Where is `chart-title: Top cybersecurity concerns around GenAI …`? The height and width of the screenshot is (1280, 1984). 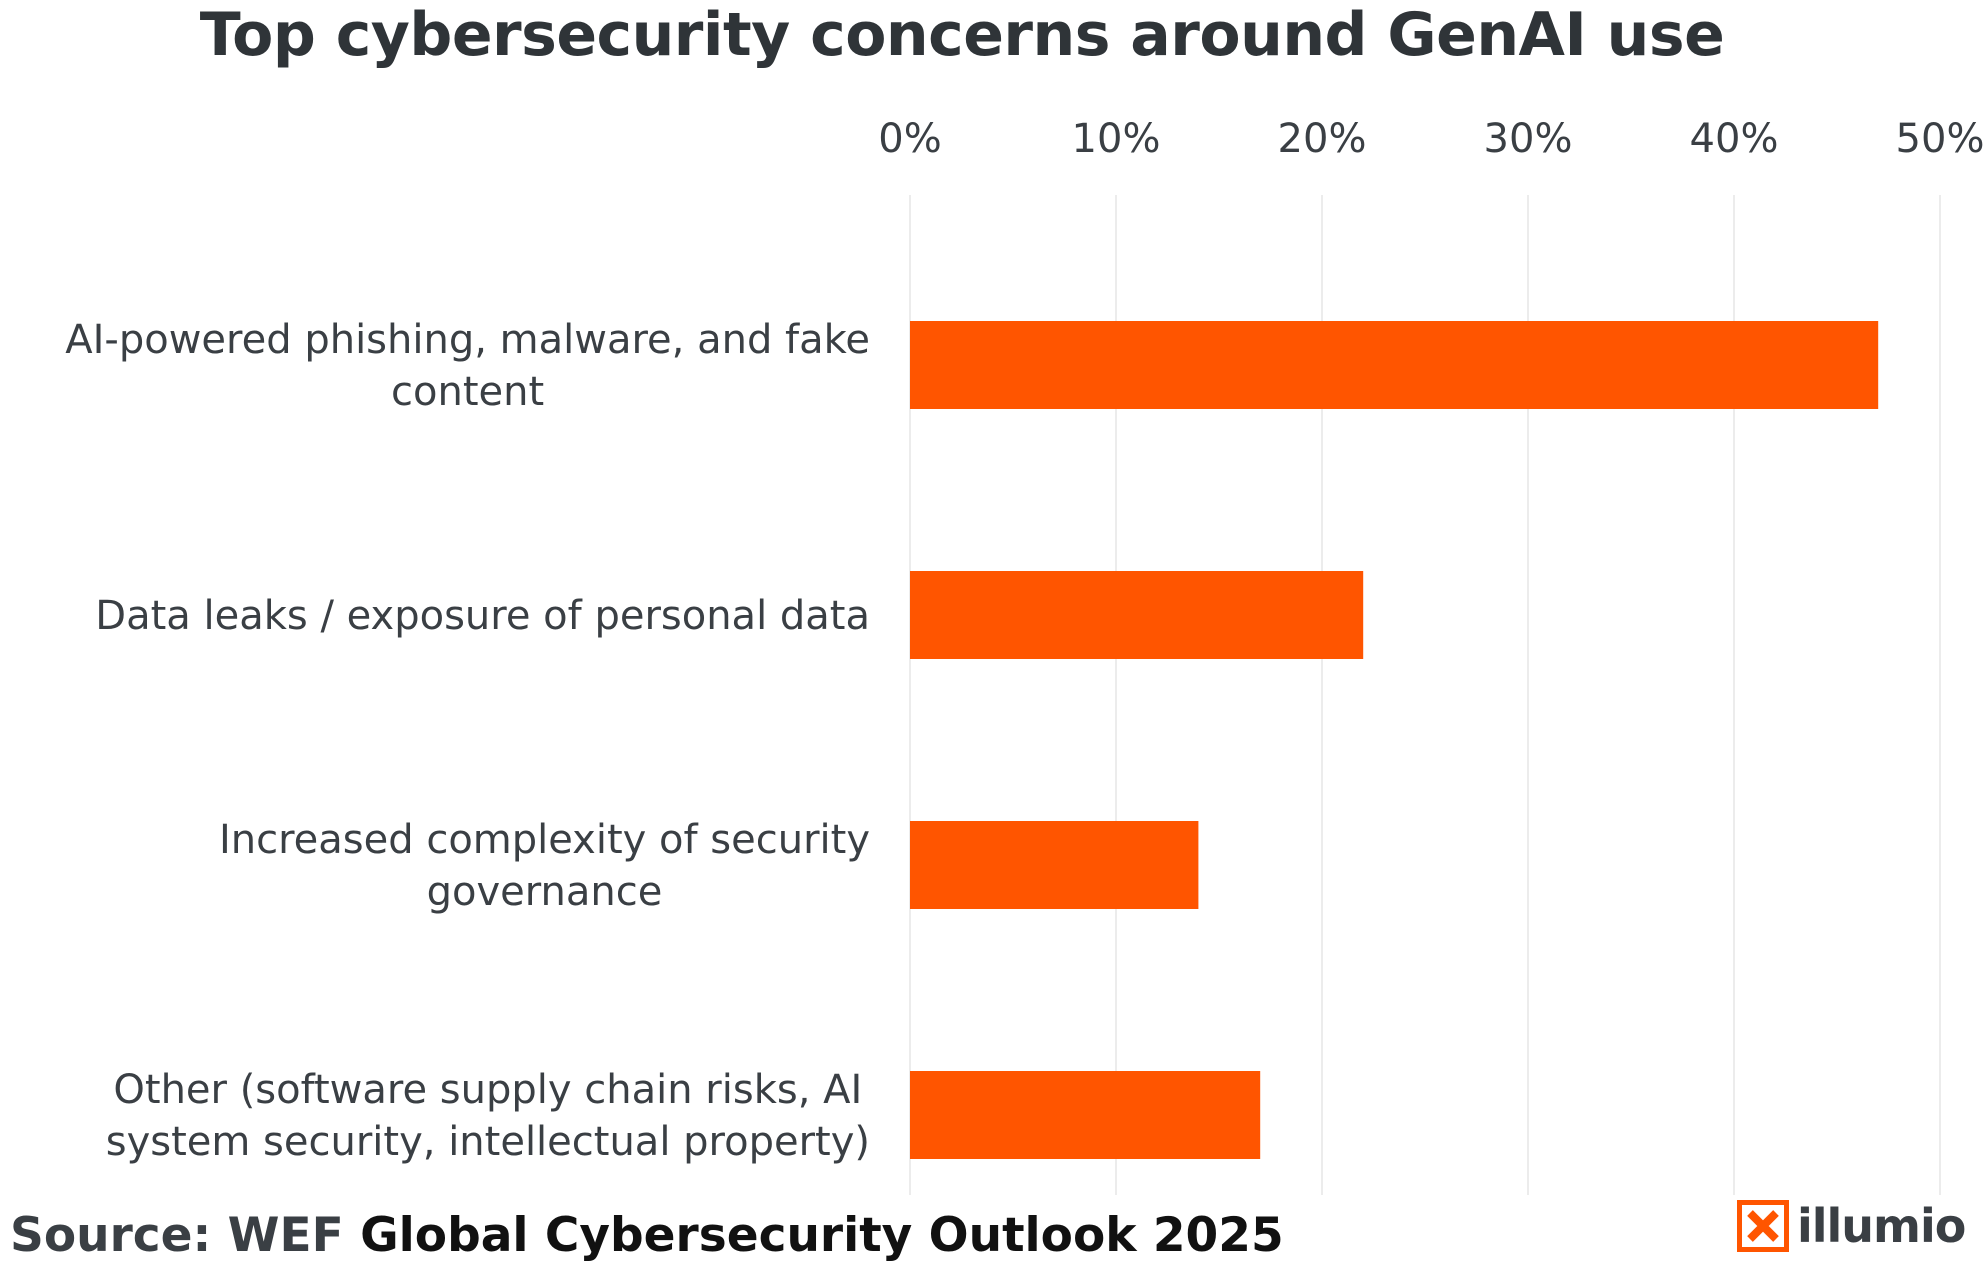
chart-title: Top cybersecurity concerns around GenAI … is located at coordinates (992, 41).